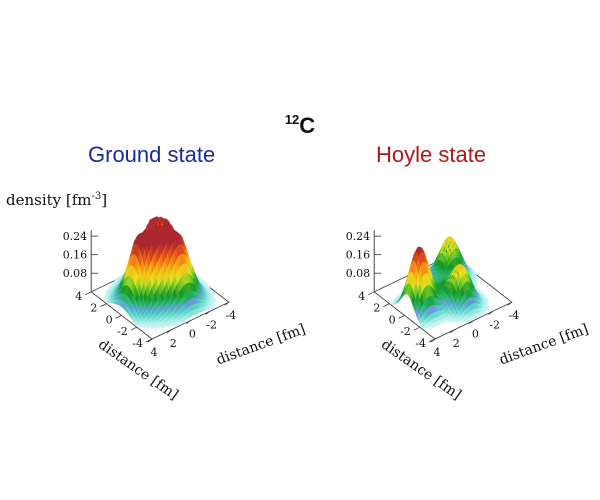 Image resolution: width=600 pixels, height=500 pixels. What do you see at coordinates (152, 154) in the screenshot?
I see `ground-state-title: Ground state` at bounding box center [152, 154].